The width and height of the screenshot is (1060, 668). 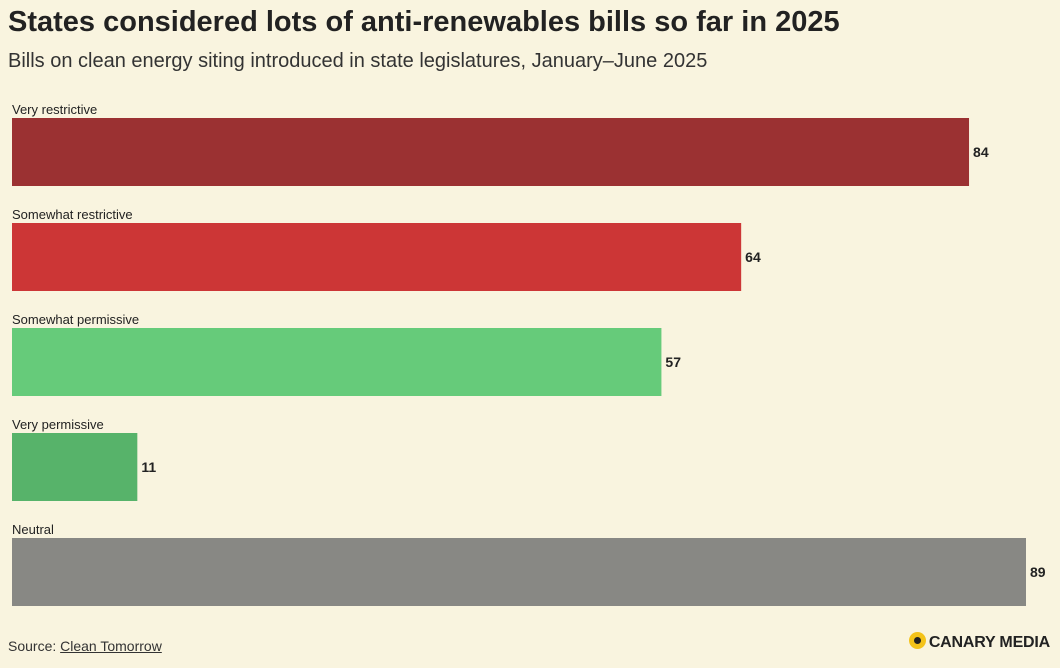 I want to click on bar-very-restrictive, so click(x=491, y=152).